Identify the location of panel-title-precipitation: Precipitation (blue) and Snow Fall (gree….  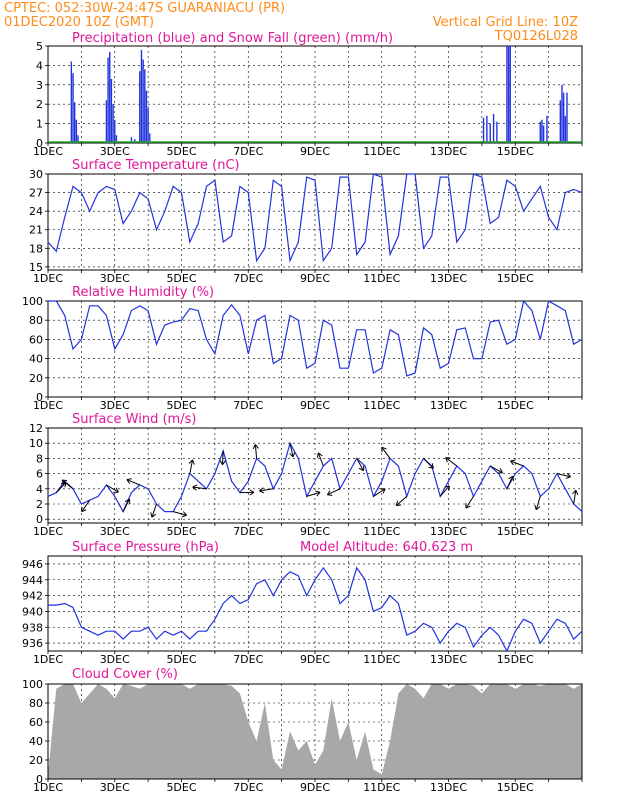
(232, 38).